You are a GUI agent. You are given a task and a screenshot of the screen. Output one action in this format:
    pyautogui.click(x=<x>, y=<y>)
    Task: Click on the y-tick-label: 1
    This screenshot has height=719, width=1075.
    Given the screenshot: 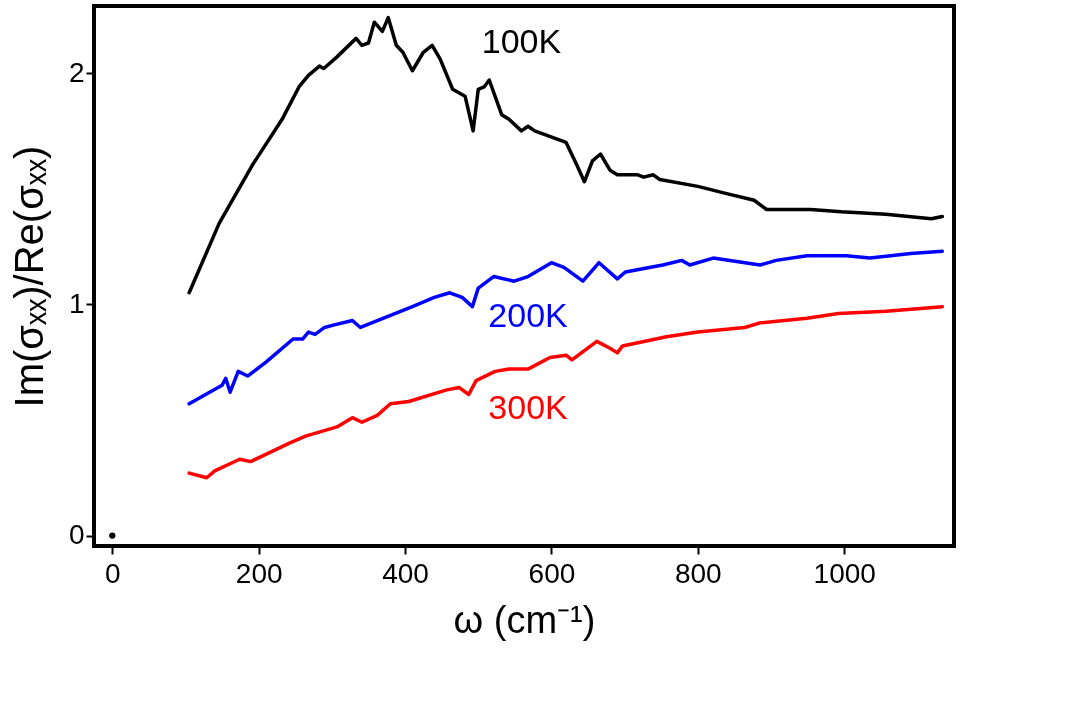 What is the action you would take?
    pyautogui.click(x=76, y=303)
    